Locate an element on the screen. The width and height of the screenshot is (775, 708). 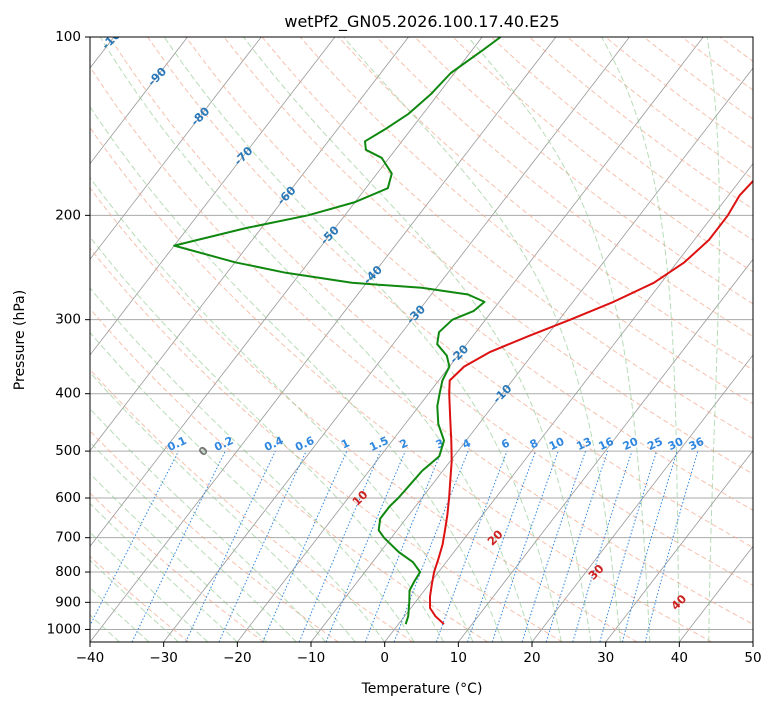
x-tick-label: −40 is located at coordinates (90, 658).